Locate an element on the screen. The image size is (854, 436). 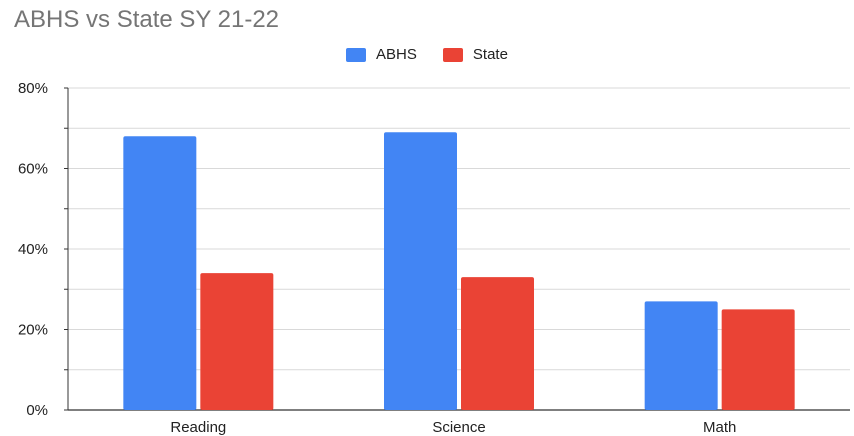
legend-swatch-abhs is located at coordinates (356, 54).